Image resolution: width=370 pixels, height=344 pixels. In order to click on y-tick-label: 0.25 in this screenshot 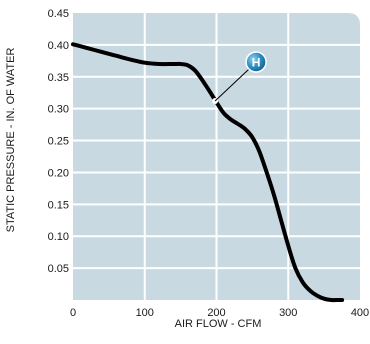, I will do `click(58, 142)`.